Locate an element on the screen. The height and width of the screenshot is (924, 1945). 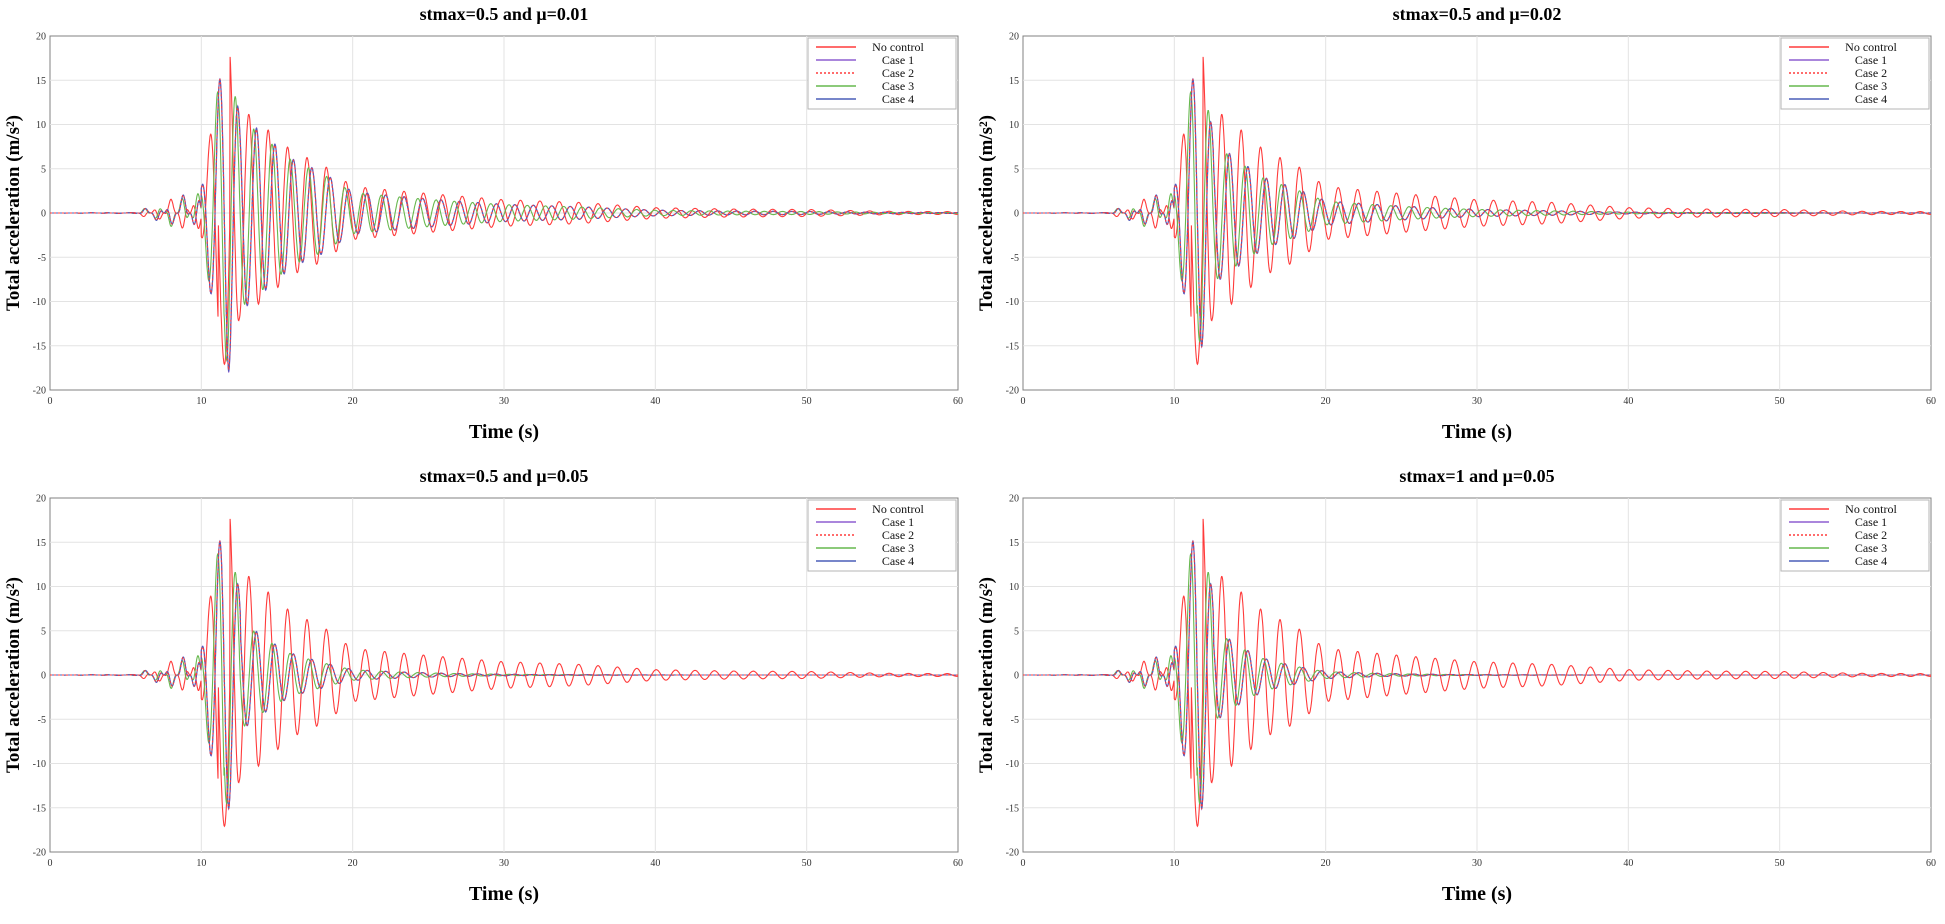
chart-title: stmax=0.5 and μ=0.02 is located at coordinates (1477, 14).